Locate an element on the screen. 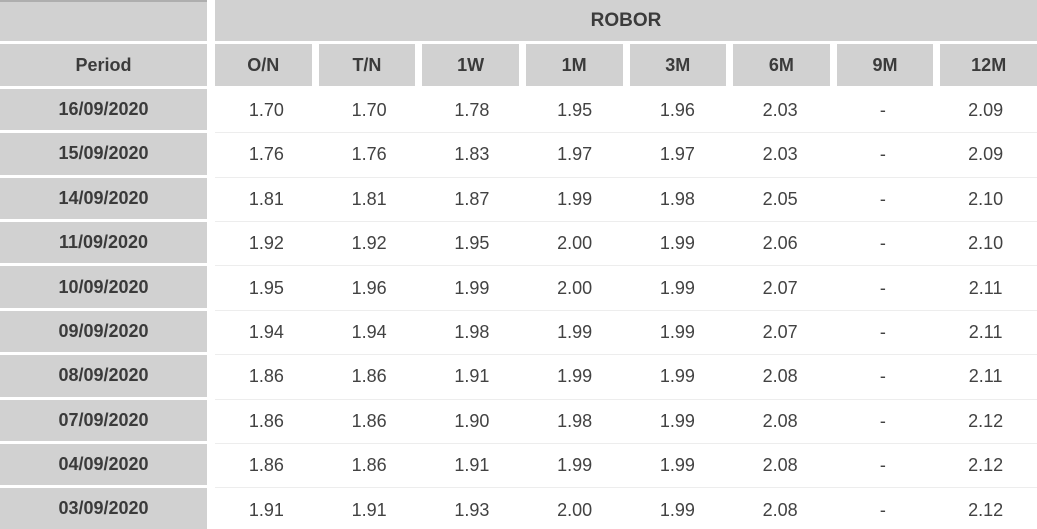 The height and width of the screenshot is (529, 1037). rate-cell: 1.83 is located at coordinates (472, 155).